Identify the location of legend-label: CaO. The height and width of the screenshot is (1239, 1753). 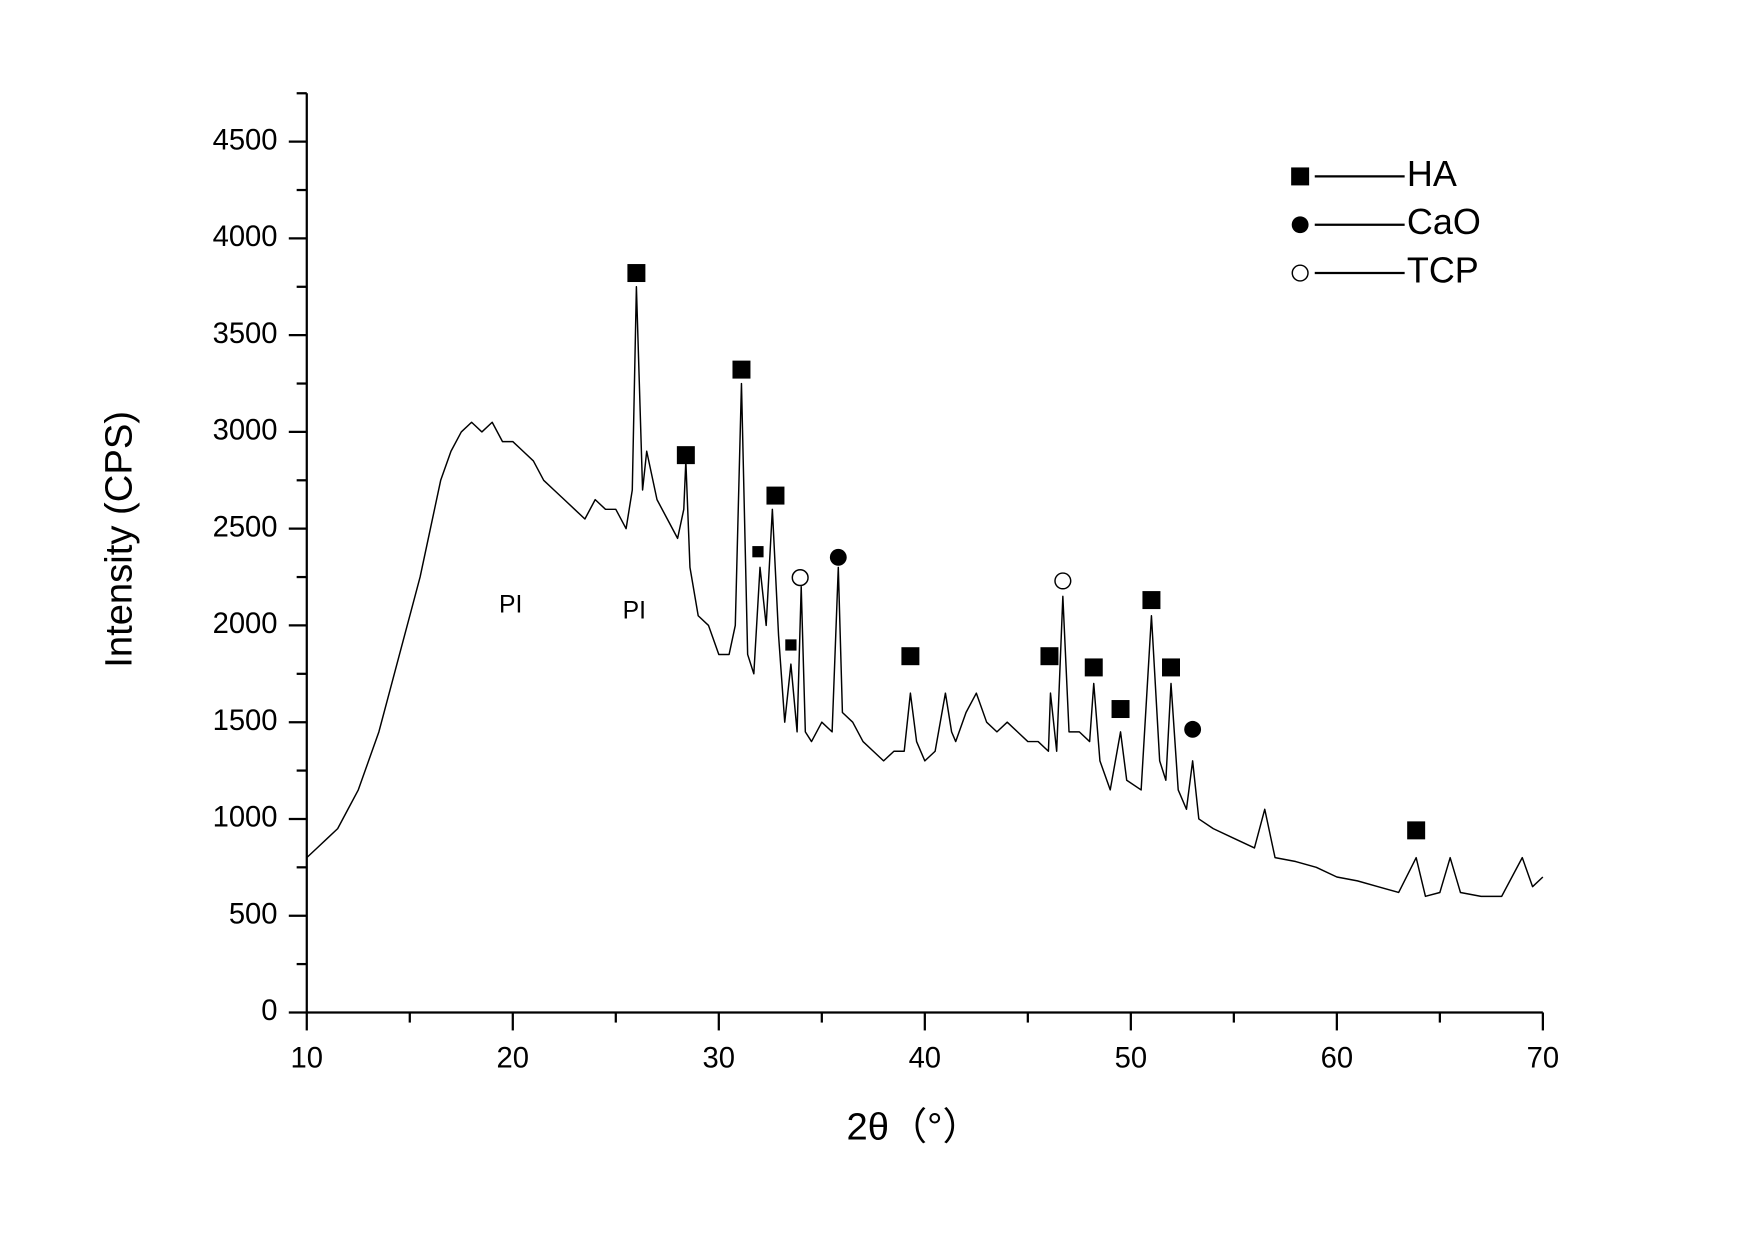
(1444, 221).